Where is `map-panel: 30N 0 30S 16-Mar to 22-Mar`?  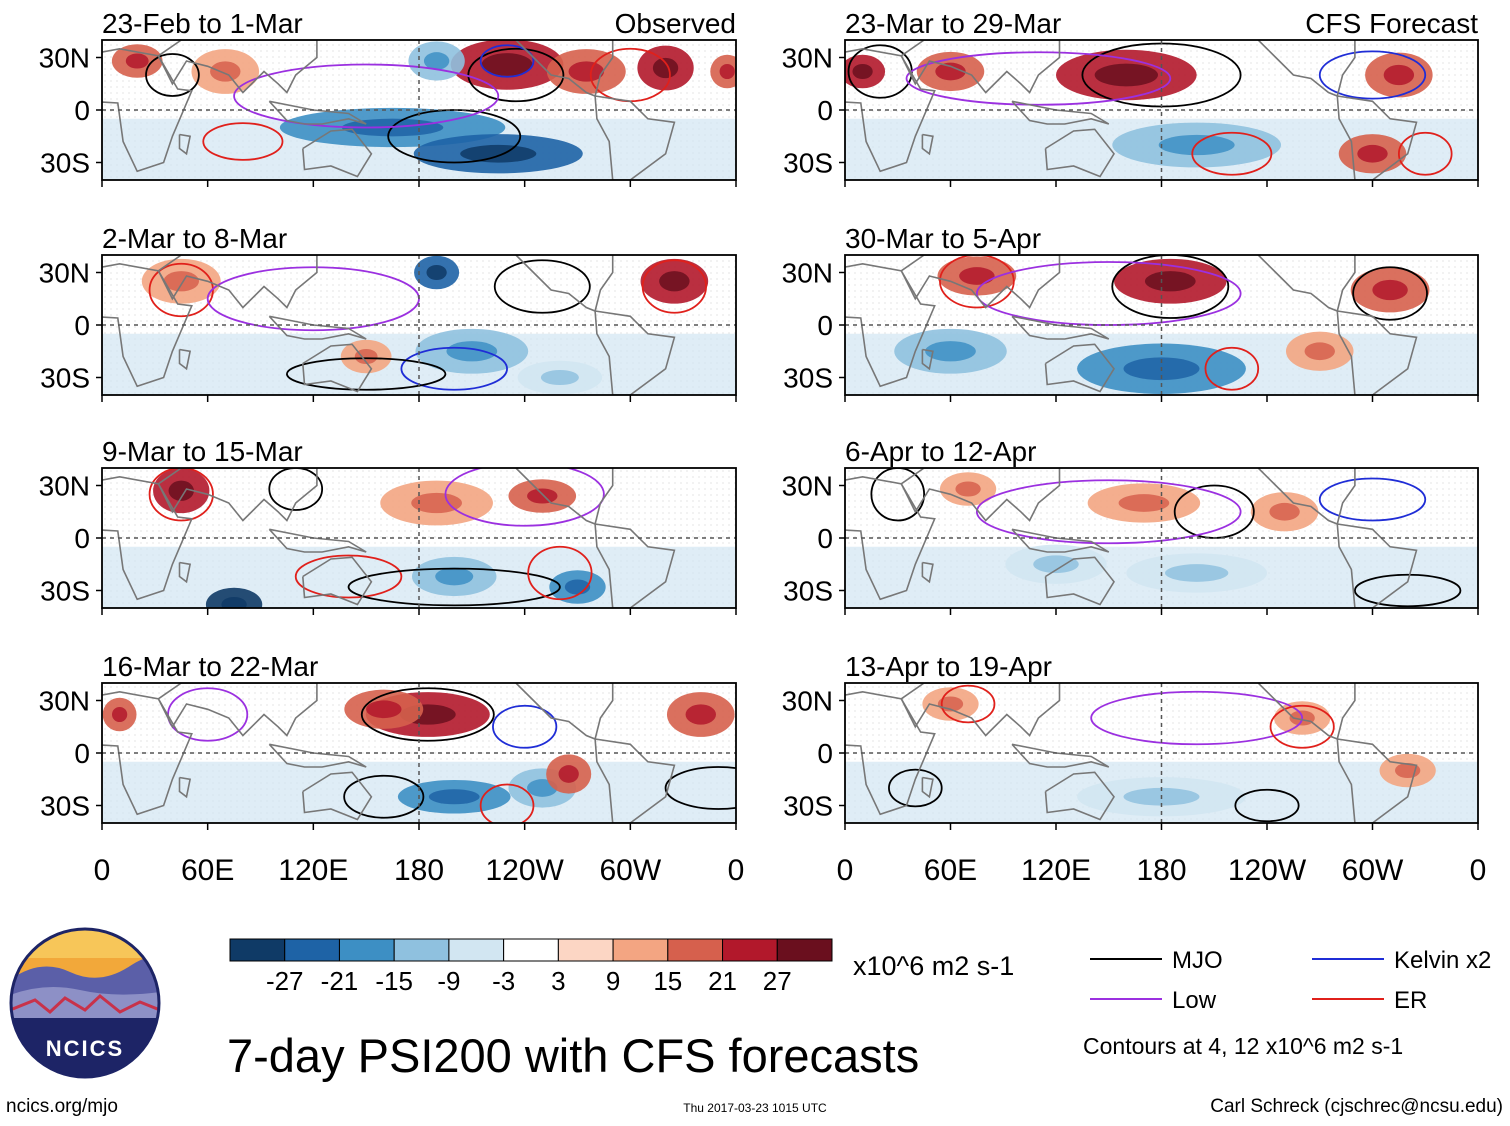 map-panel: 30N 0 30S 16-Mar to 22-Mar is located at coordinates (388, 740).